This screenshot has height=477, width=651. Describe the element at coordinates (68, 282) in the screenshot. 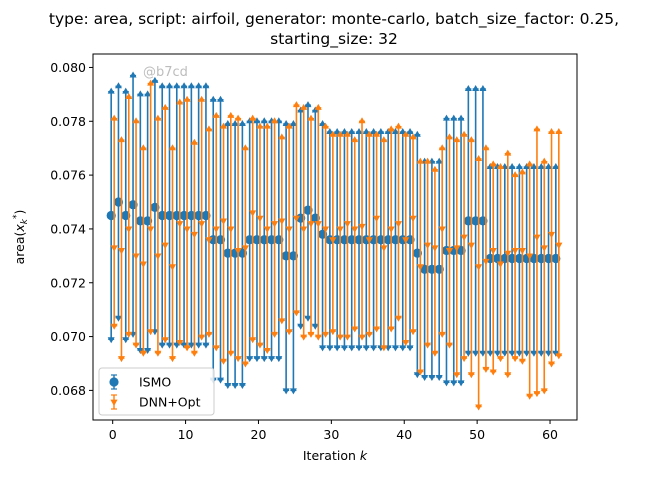

I see `y-tick-label-2: 0.072` at that location.